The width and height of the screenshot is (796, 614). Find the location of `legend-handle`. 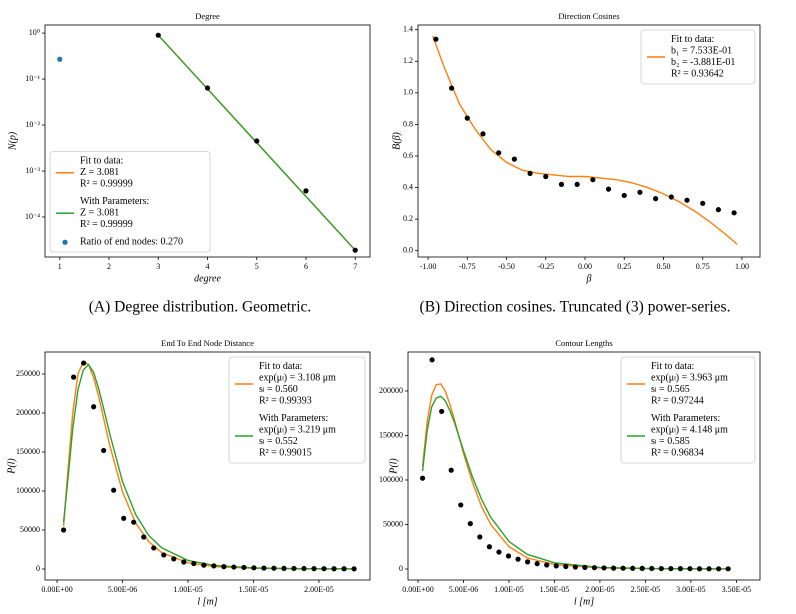

legend-handle is located at coordinates (65, 242).